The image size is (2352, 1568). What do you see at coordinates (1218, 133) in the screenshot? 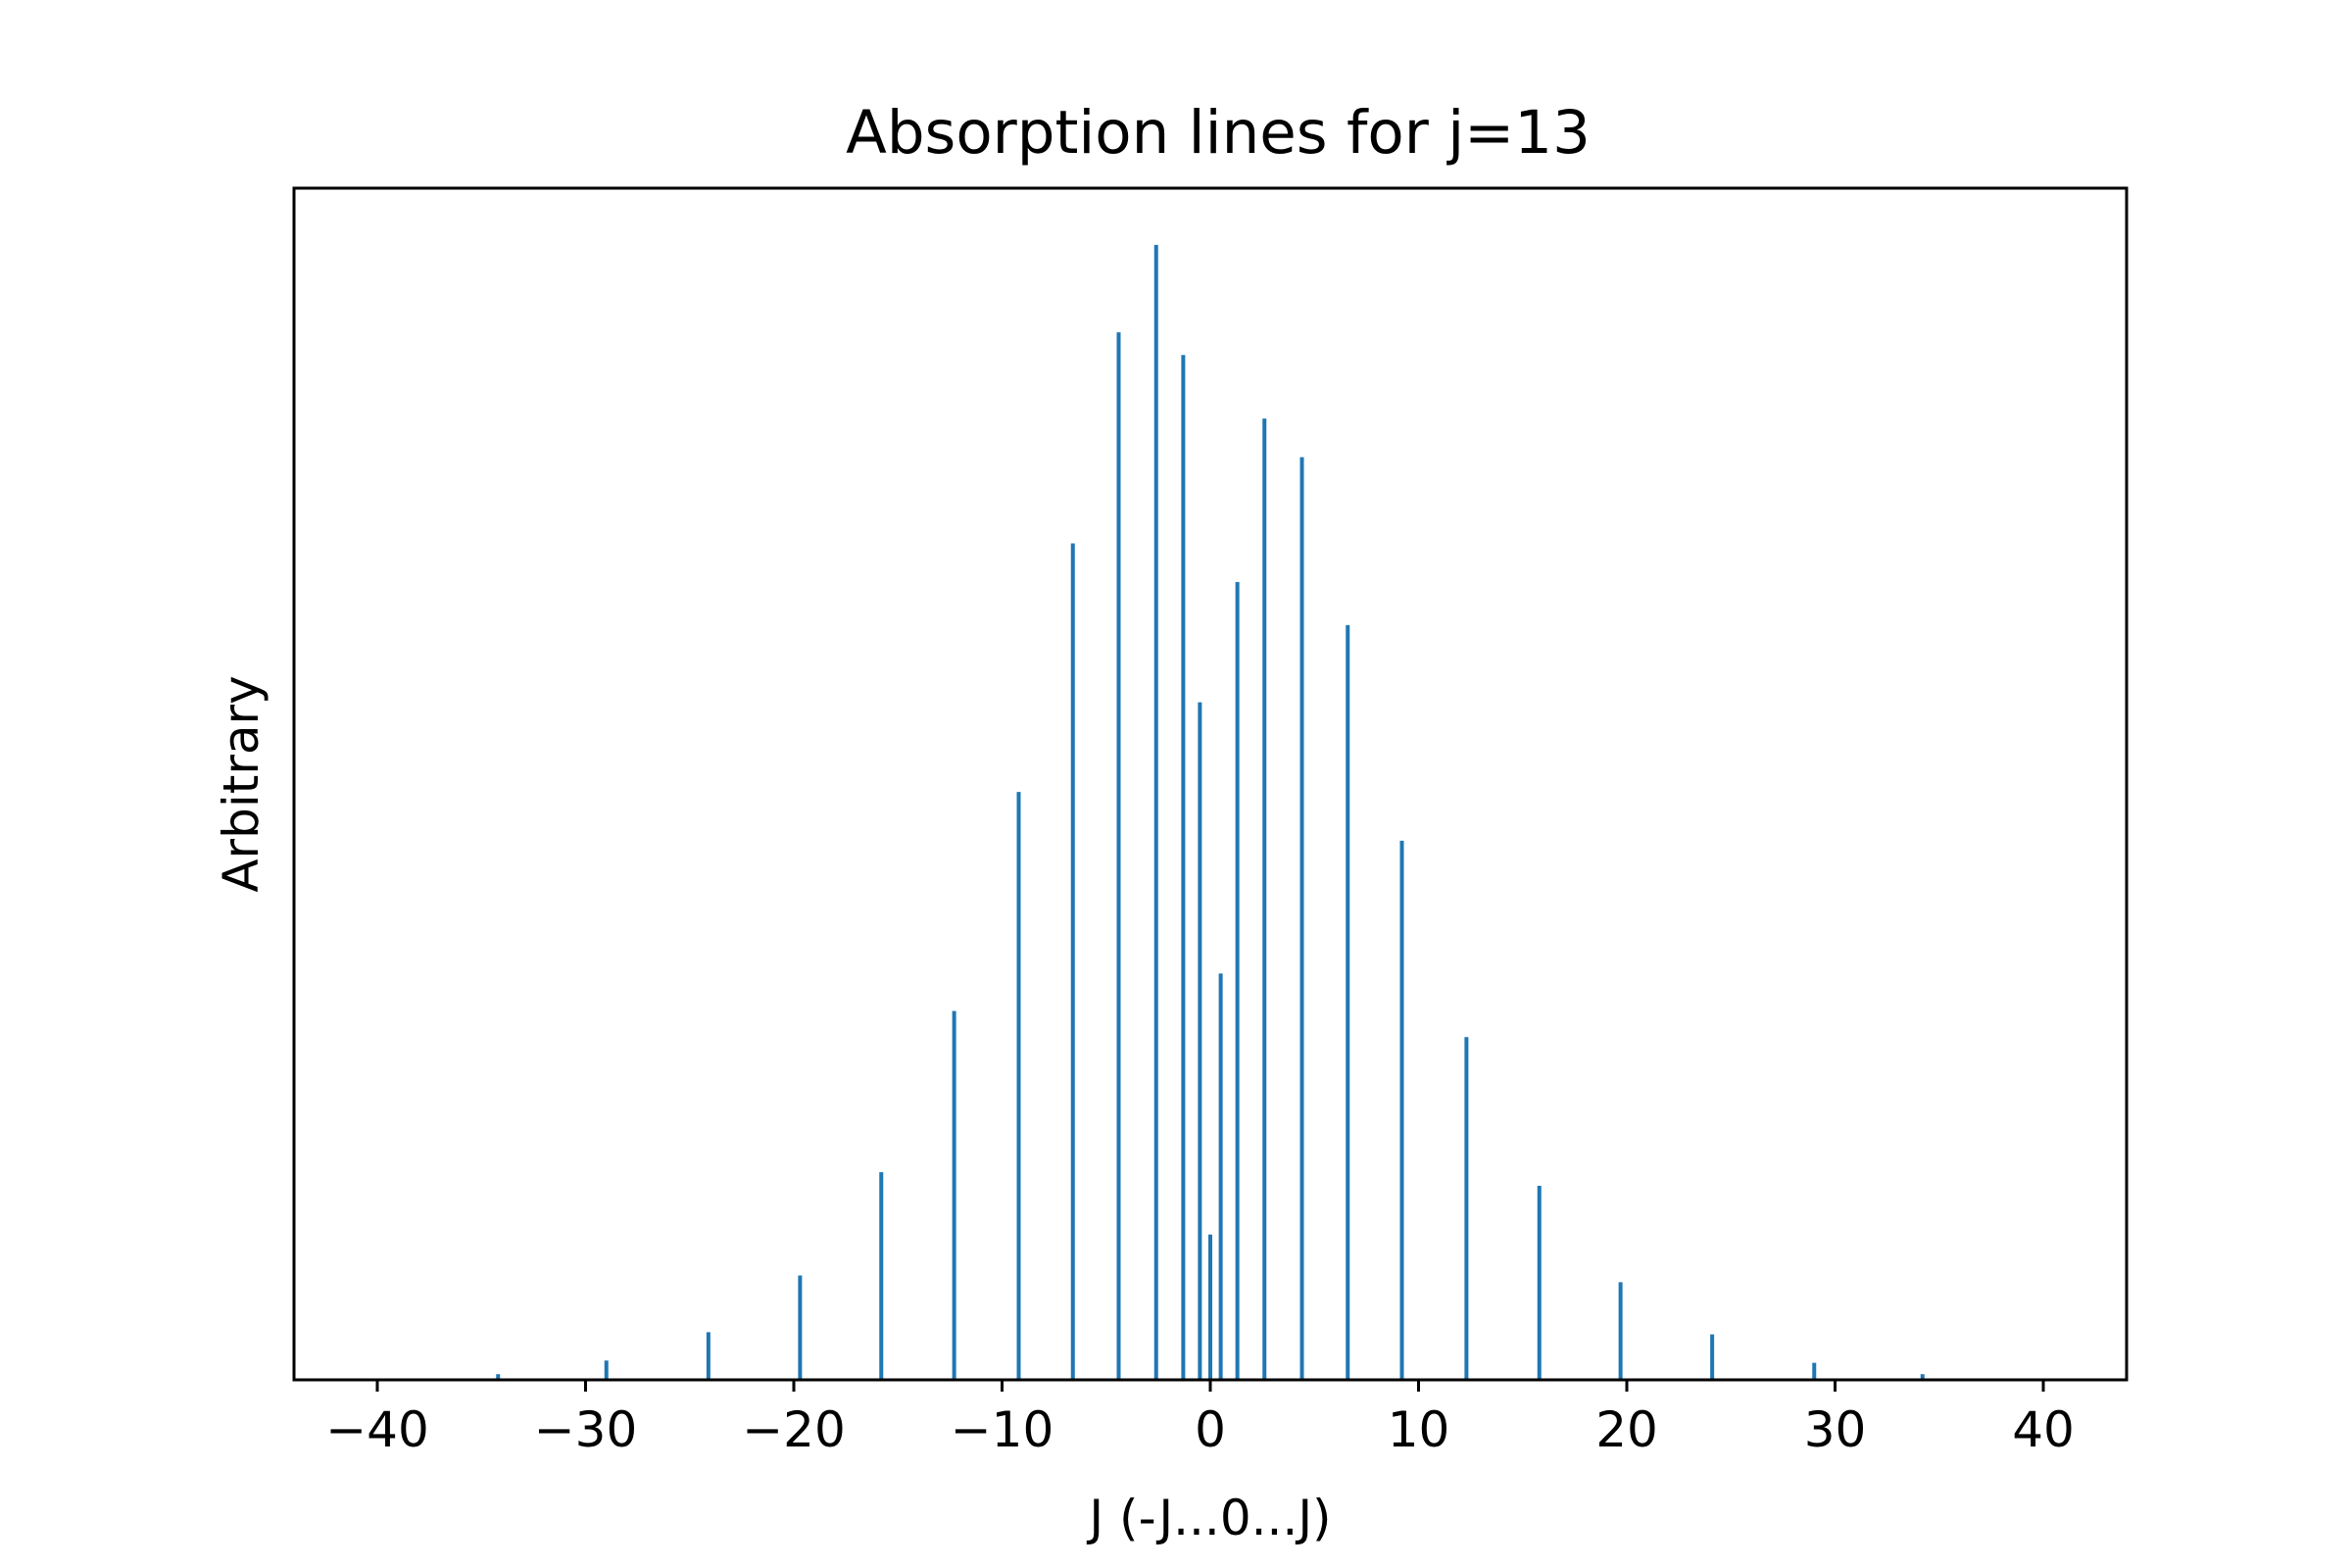
I see `chart-title: Absorption lines for j=13` at bounding box center [1218, 133].